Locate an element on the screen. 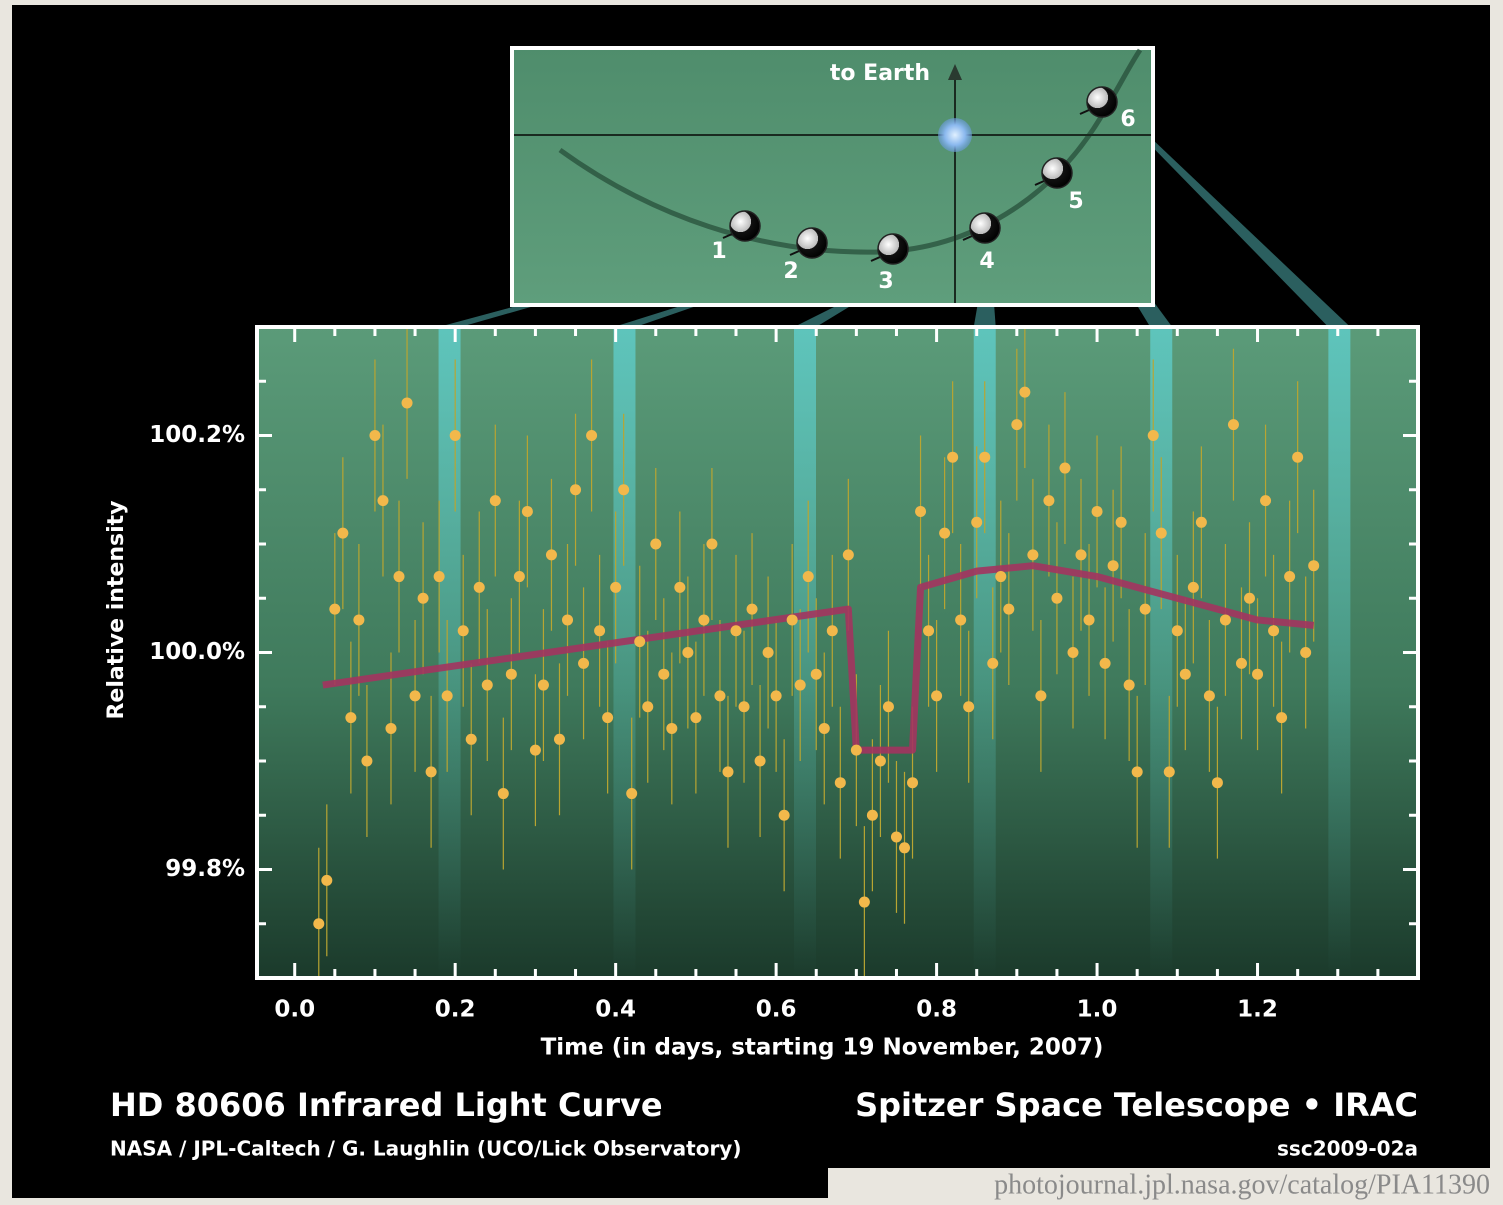 The height and width of the screenshot is (1205, 1503). planet-label: 3 is located at coordinates (885, 281).